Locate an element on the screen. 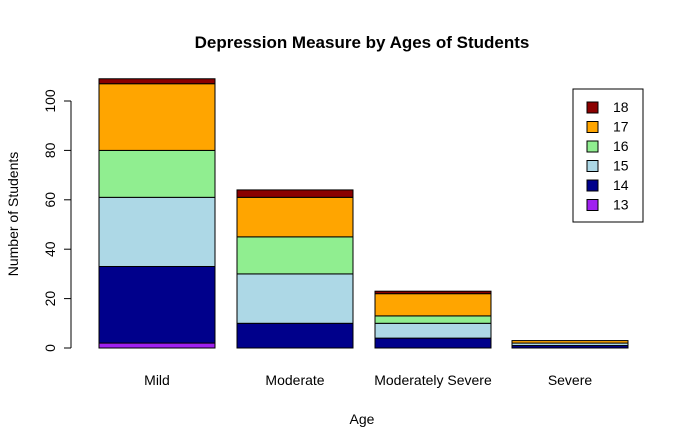  y-axis-label: Number of Students is located at coordinates (13, 214).